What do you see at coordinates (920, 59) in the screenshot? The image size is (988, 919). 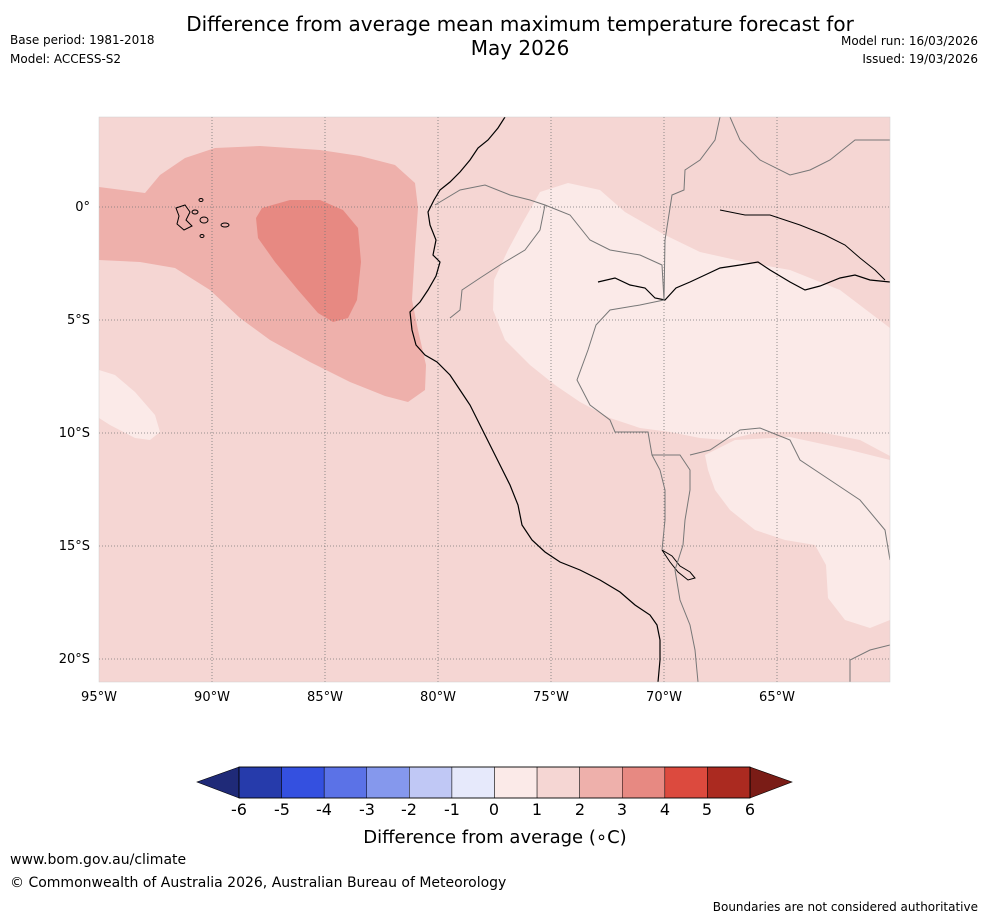 I see `issued-date: Issued: 19/03/2026` at bounding box center [920, 59].